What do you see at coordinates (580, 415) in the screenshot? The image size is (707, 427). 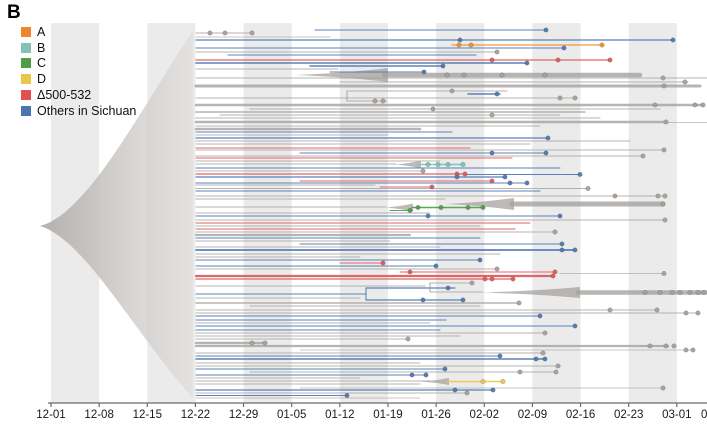 I see `axis-tick-label: 02-16` at bounding box center [580, 415].